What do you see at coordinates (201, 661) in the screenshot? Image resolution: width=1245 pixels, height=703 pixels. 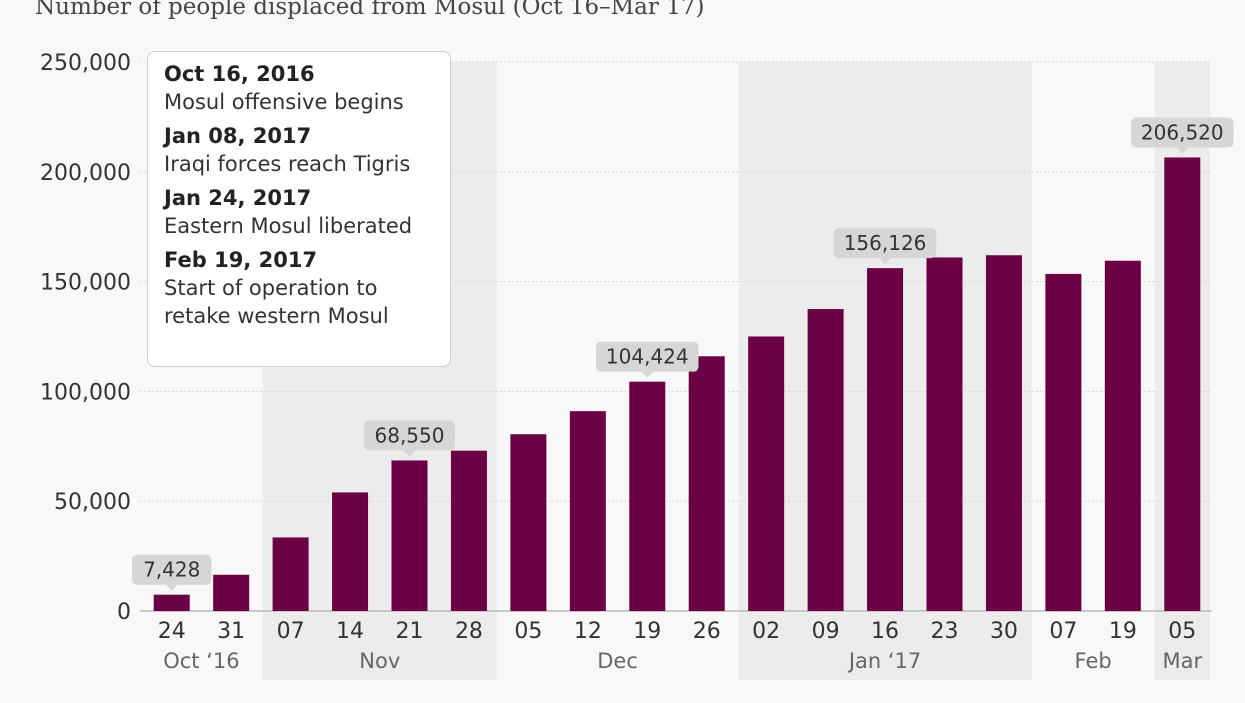 I see `month-label: Oct ‘16` at bounding box center [201, 661].